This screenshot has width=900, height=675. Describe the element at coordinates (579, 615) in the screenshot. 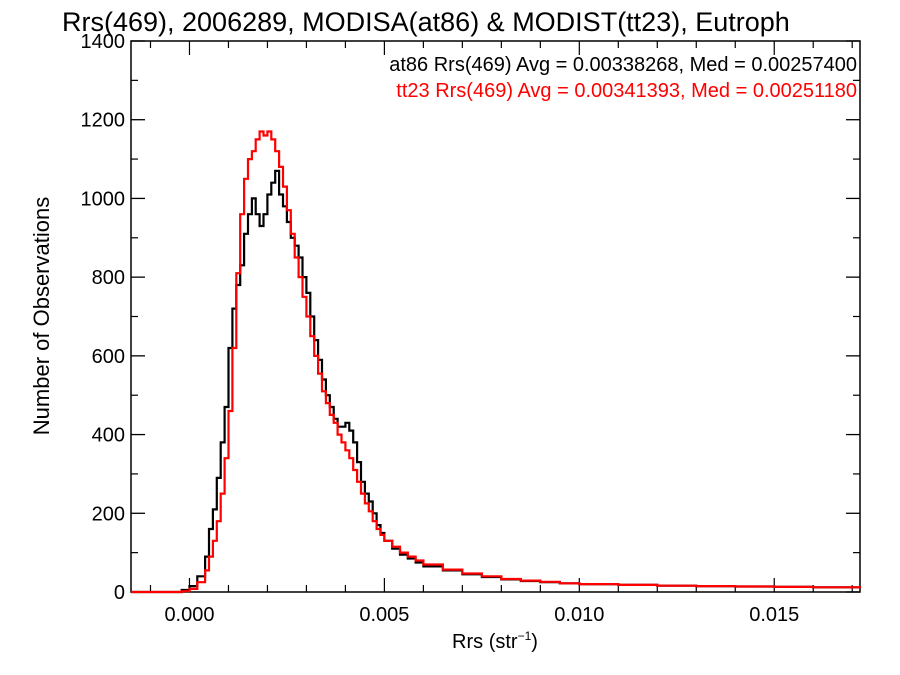

I see `x-tick-label: 0.010` at that location.